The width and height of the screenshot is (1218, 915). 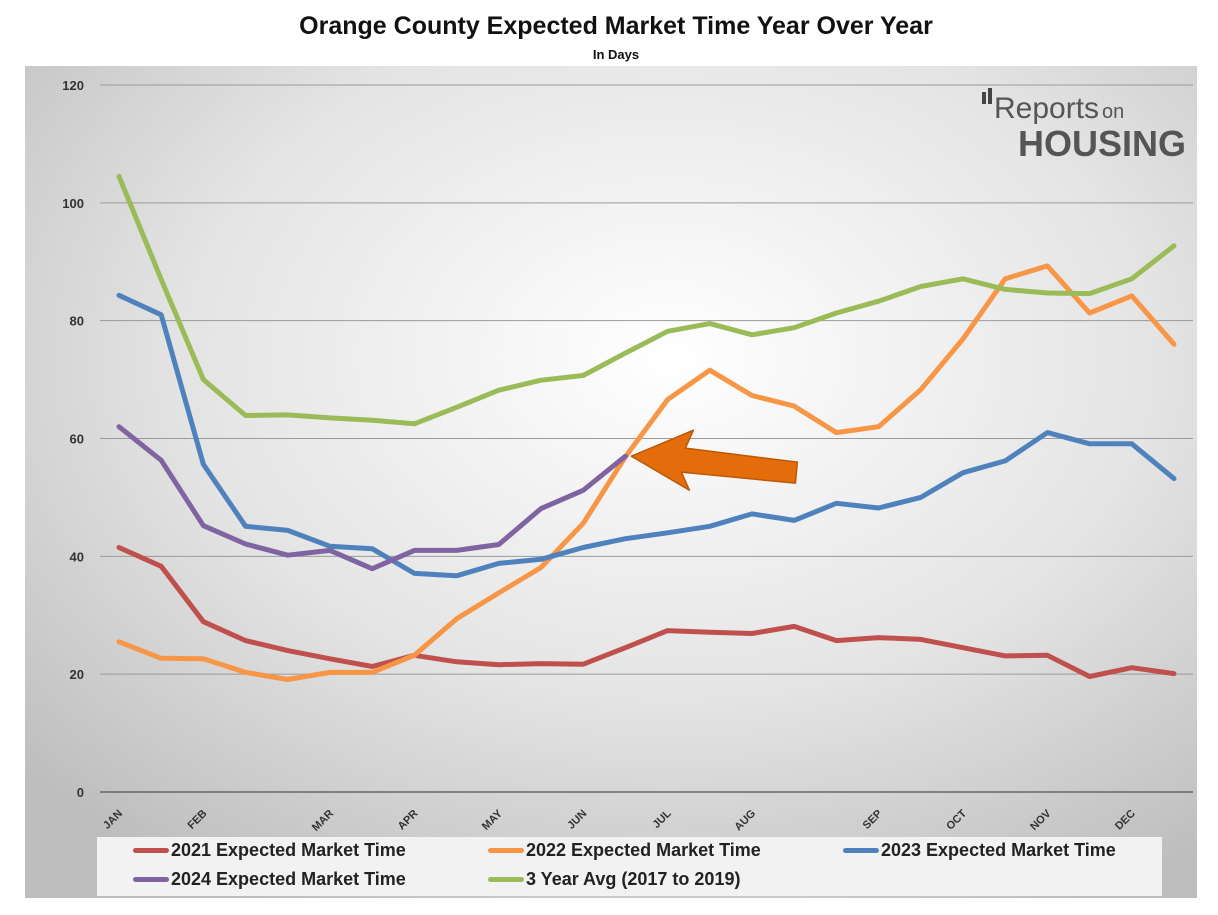 I want to click on legend-label-2023: 2023 Expected Market Time, so click(x=998, y=850).